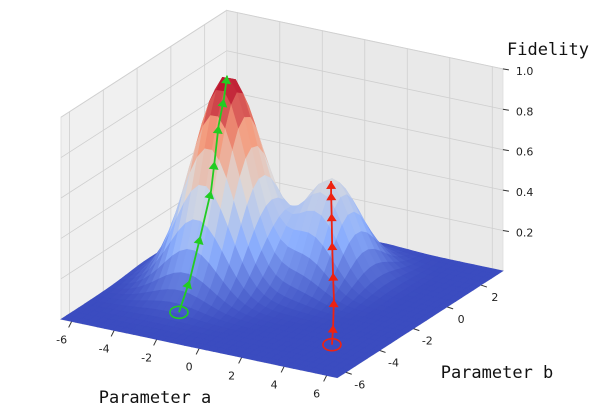 This screenshot has height=416, width=600. Describe the element at coordinates (316, 393) in the screenshot. I see `x-tick-label: 6` at that location.